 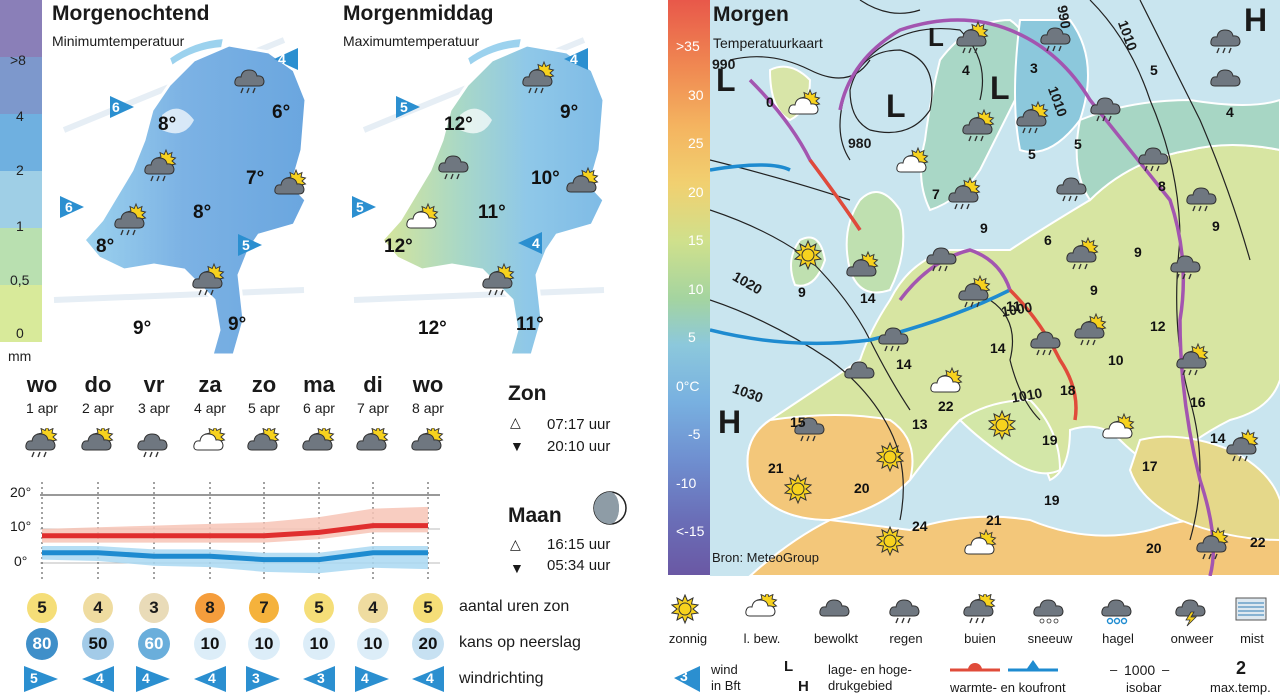 What do you see at coordinates (98, 608) in the screenshot?
I see `sun-hours-badge: 4` at bounding box center [98, 608].